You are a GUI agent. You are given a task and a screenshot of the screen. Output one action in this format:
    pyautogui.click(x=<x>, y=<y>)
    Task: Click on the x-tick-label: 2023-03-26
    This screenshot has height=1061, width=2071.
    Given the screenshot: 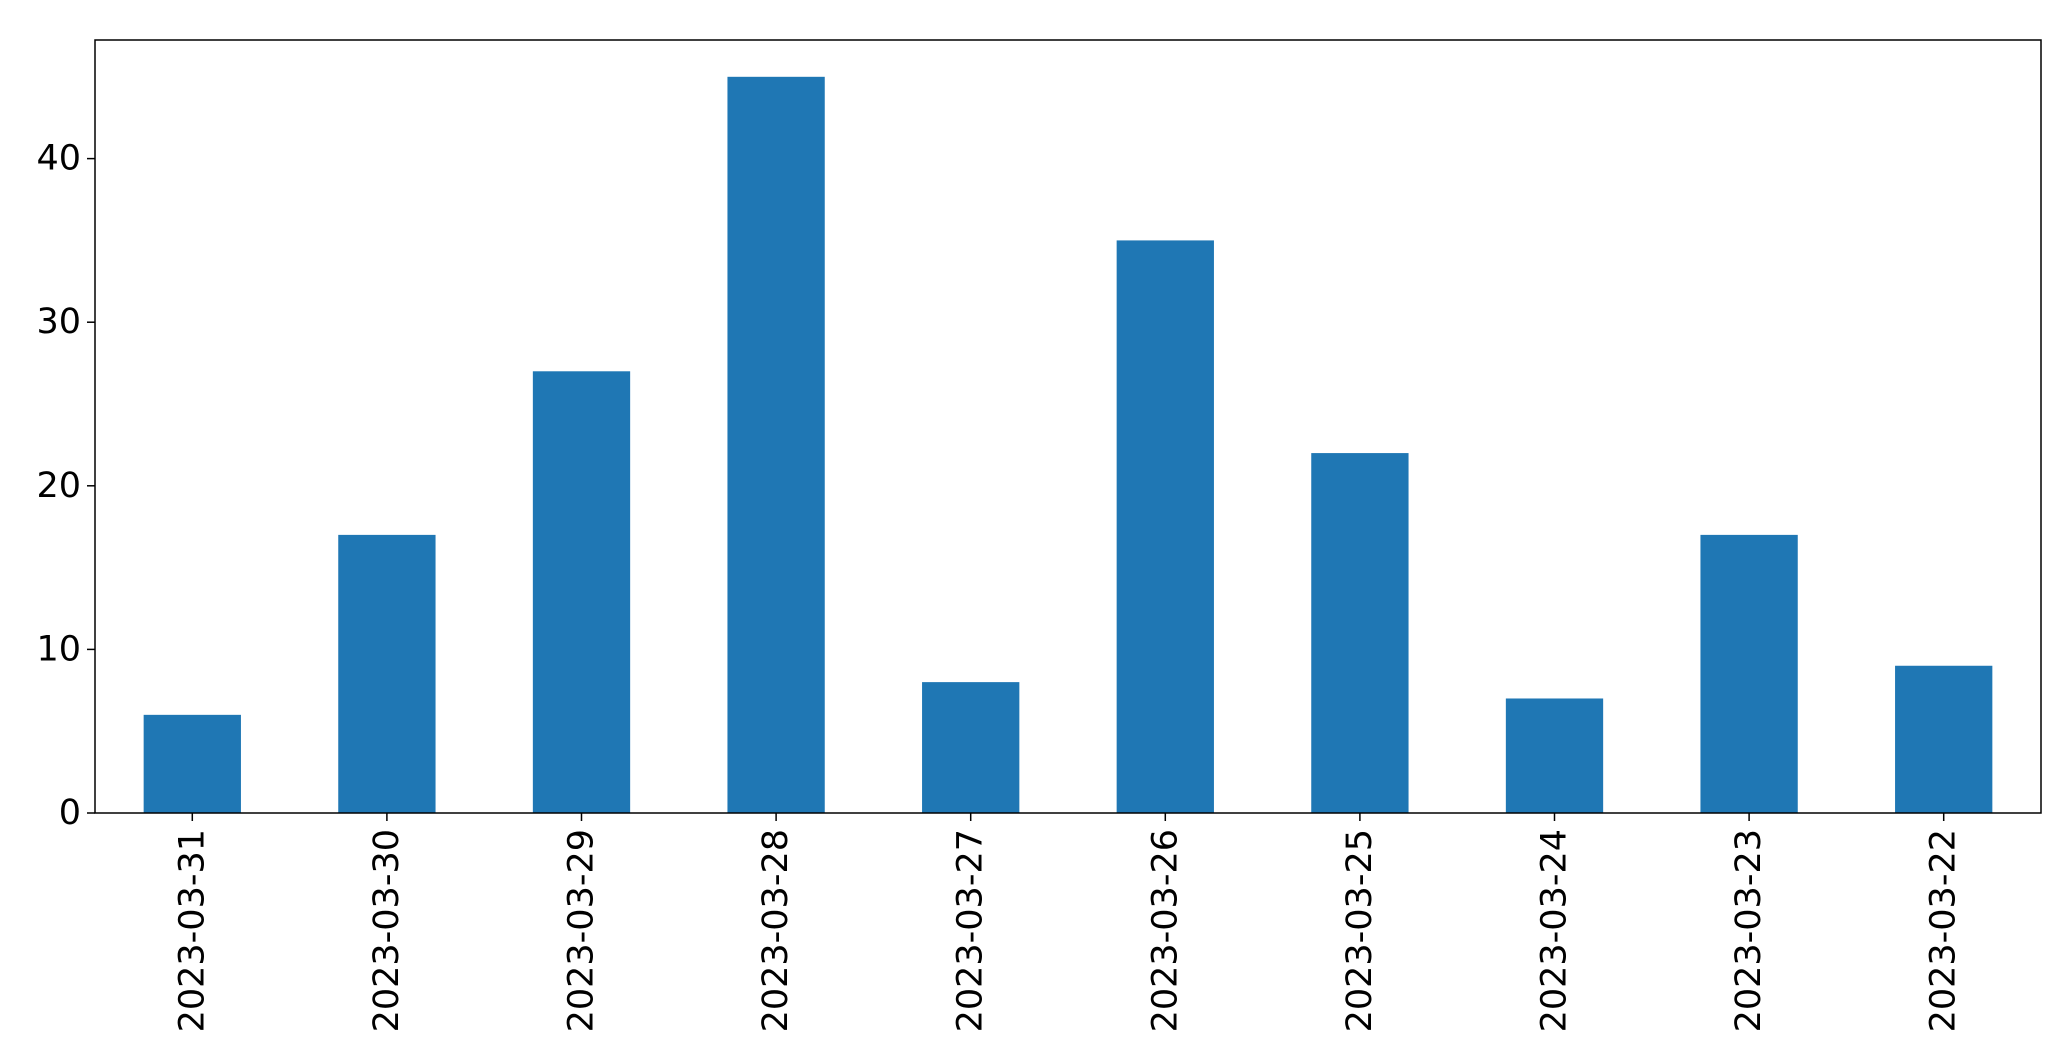 What is the action you would take?
    pyautogui.click(x=1165, y=930)
    